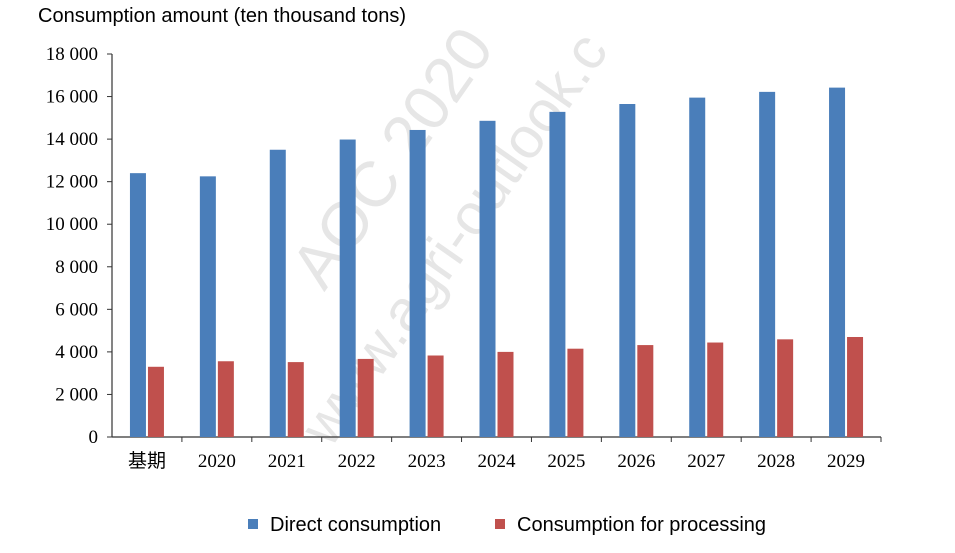  Describe the element at coordinates (222, 16) in the screenshot. I see `y-axis-label: Consumption amount (ten thousand tons)` at that location.